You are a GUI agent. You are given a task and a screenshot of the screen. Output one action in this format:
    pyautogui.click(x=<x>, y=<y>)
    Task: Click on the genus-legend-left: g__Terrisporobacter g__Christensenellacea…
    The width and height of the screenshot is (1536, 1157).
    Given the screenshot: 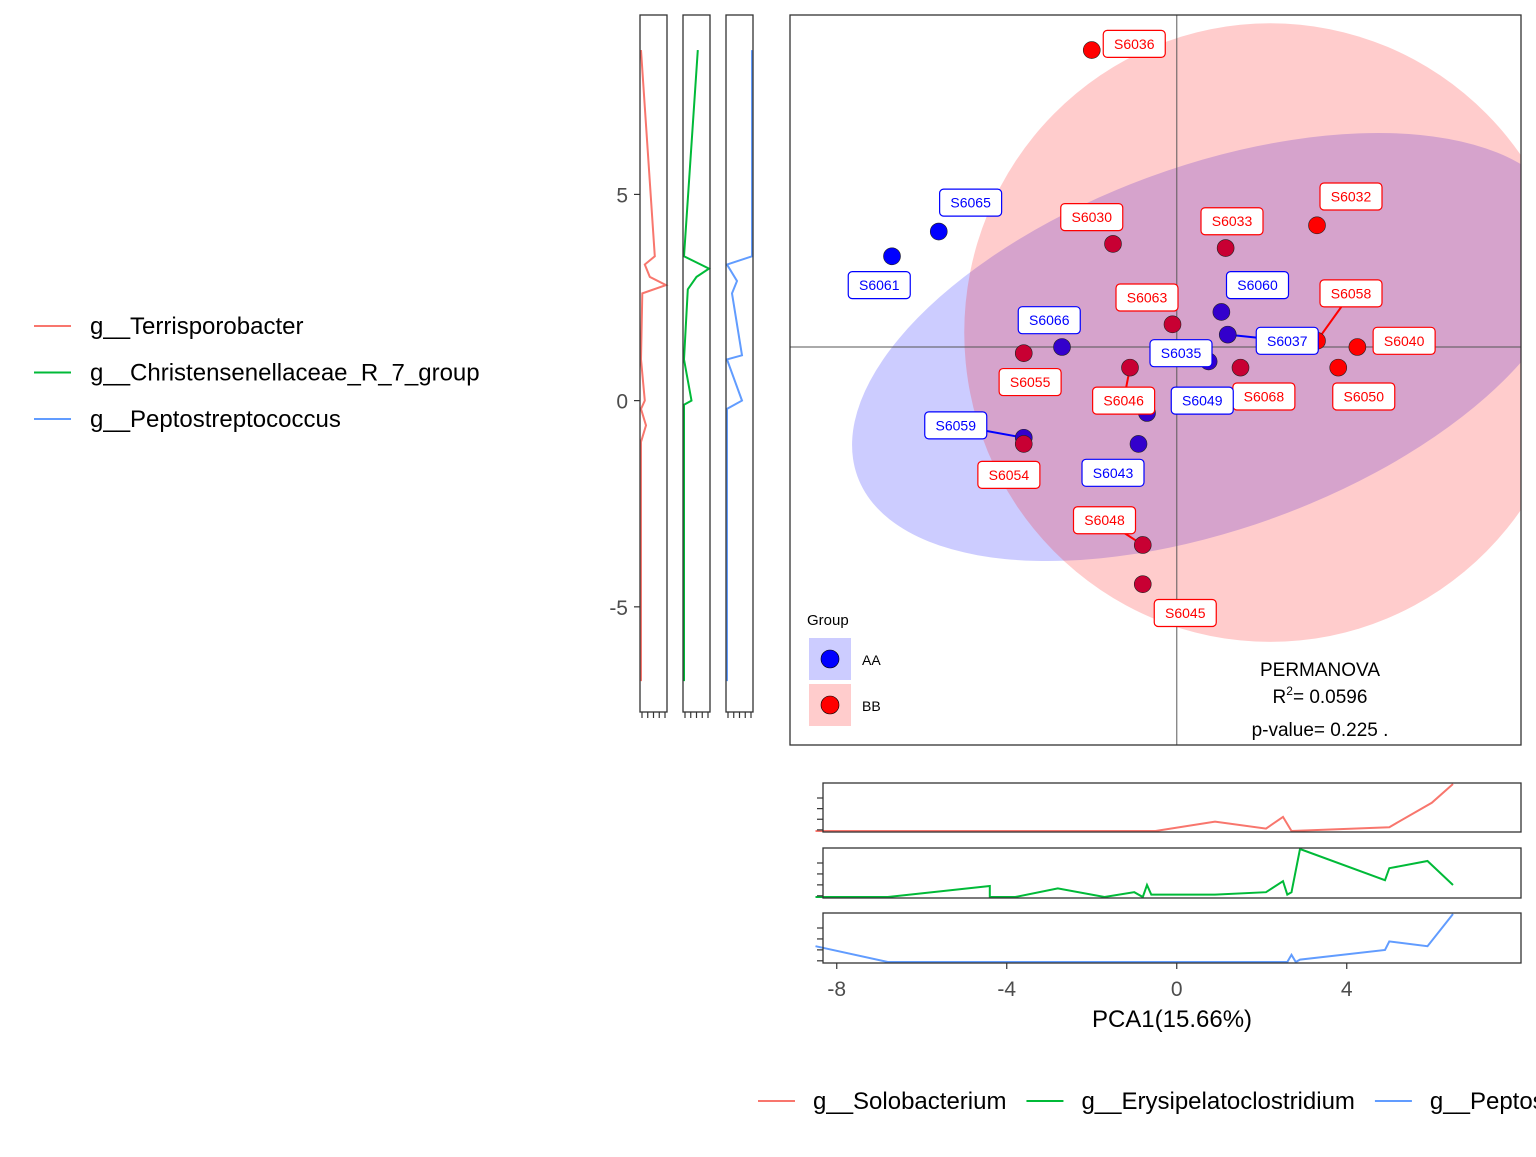 What is the action you would take?
    pyautogui.click(x=257, y=373)
    